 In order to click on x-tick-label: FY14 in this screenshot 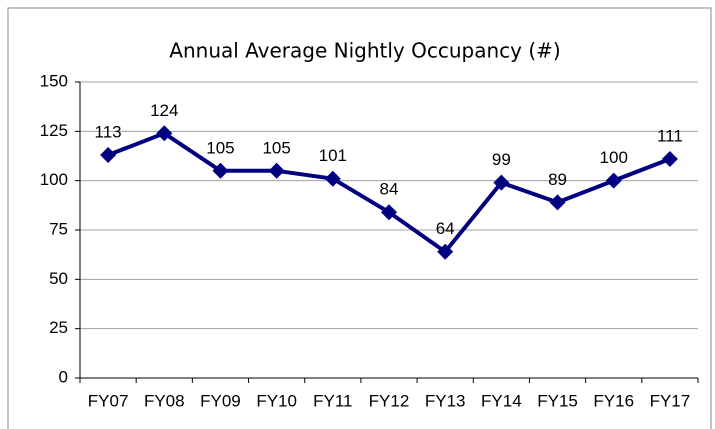, I will do `click(501, 400)`.